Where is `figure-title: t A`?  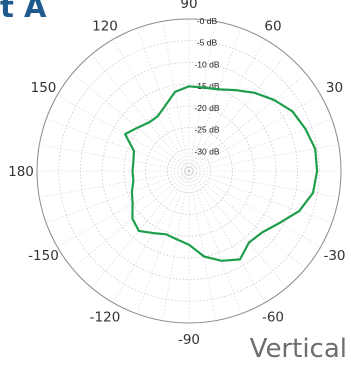 figure-title: t A is located at coordinates (23, 12).